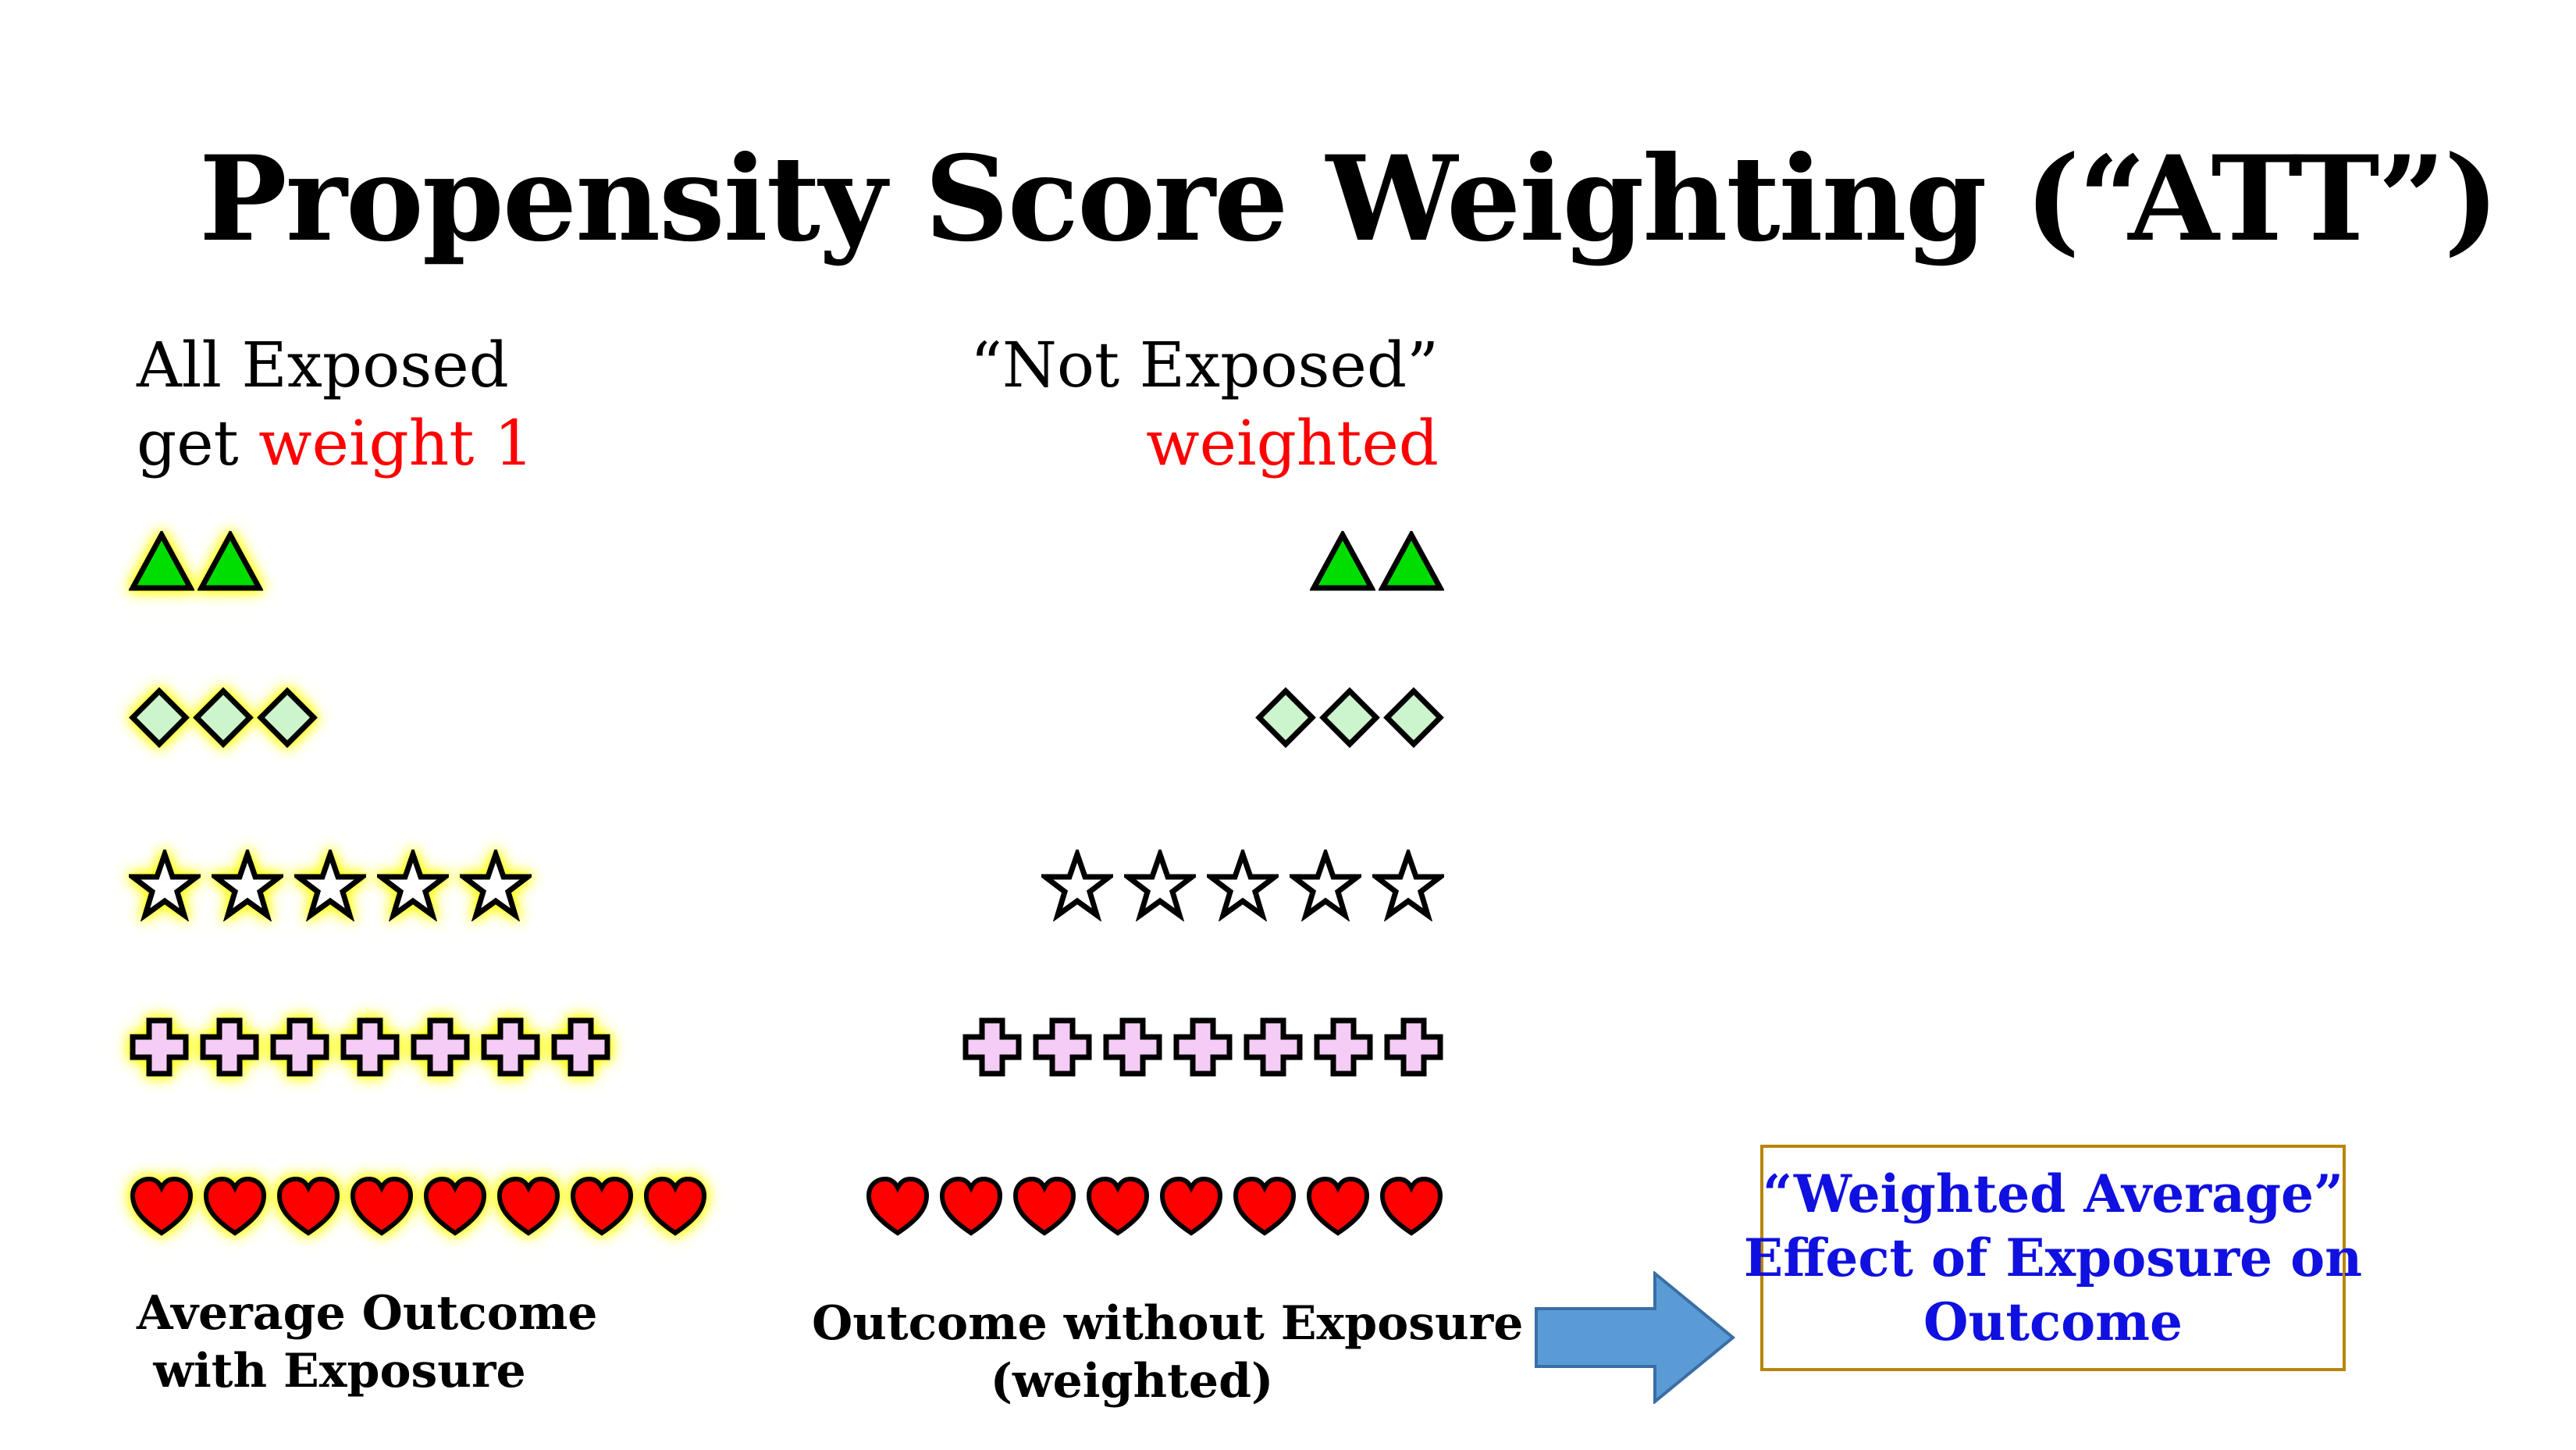 Image resolution: width=2576 pixels, height=1450 pixels. I want to click on result-line3: Outcome, so click(2053, 1321).